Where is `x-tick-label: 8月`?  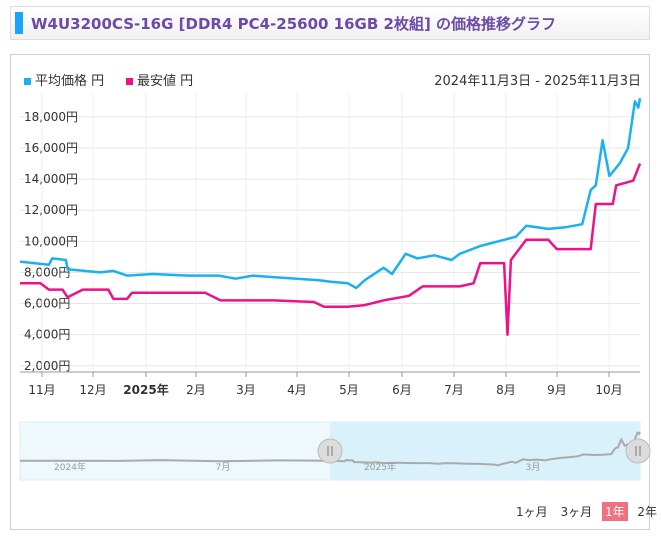 x-tick-label: 8月 is located at coordinates (506, 390).